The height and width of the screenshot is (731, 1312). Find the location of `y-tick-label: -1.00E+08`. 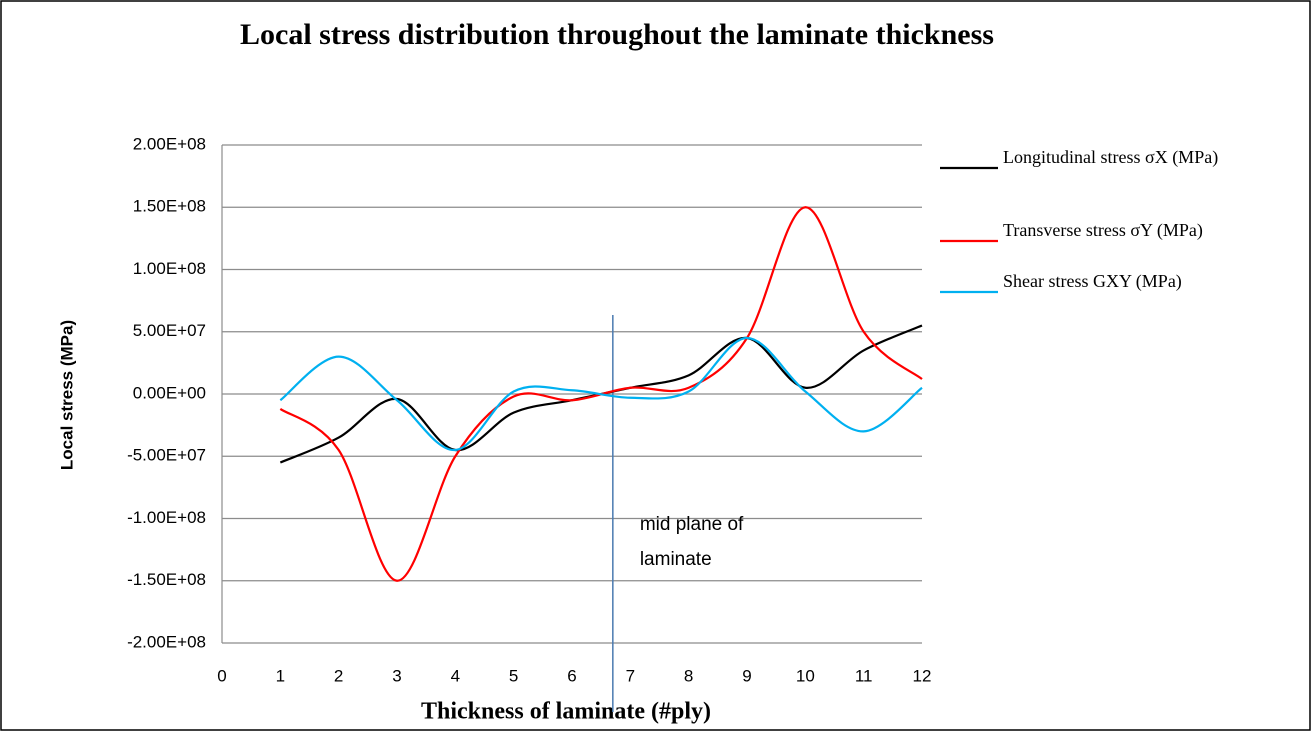

y-tick-label: -1.00E+08 is located at coordinates (166, 517).